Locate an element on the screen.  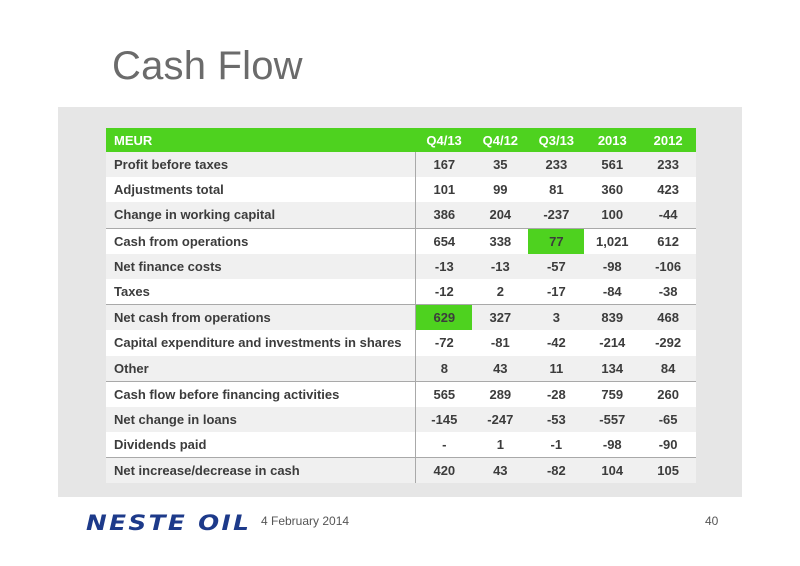
row-label: Other is located at coordinates (261, 368).